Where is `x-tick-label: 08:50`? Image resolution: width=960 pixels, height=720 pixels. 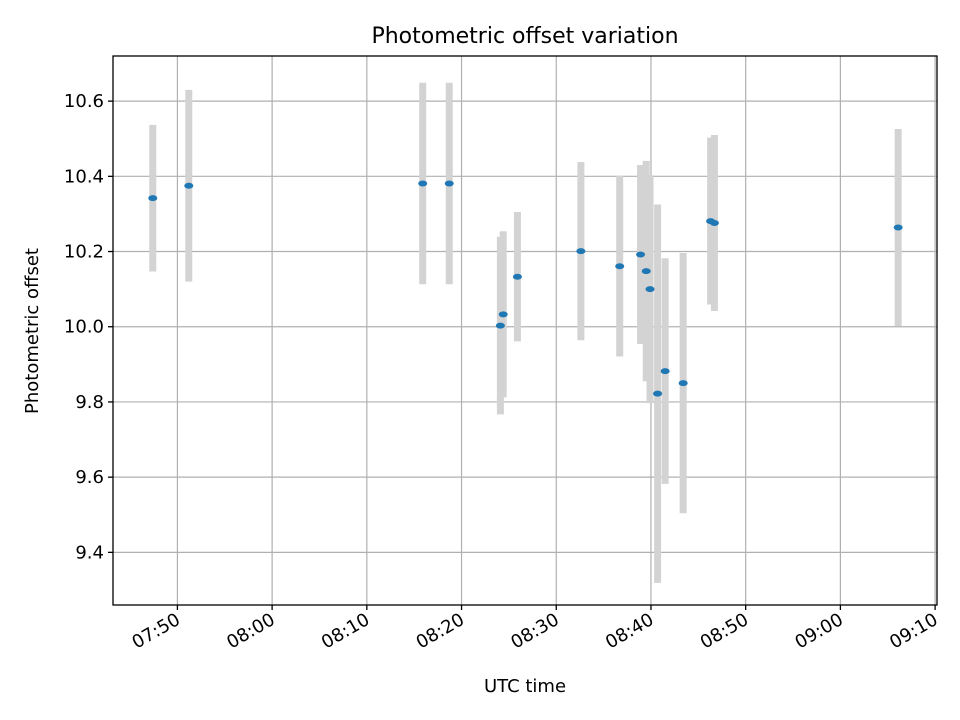 x-tick-label: 08:50 is located at coordinates (724, 631).